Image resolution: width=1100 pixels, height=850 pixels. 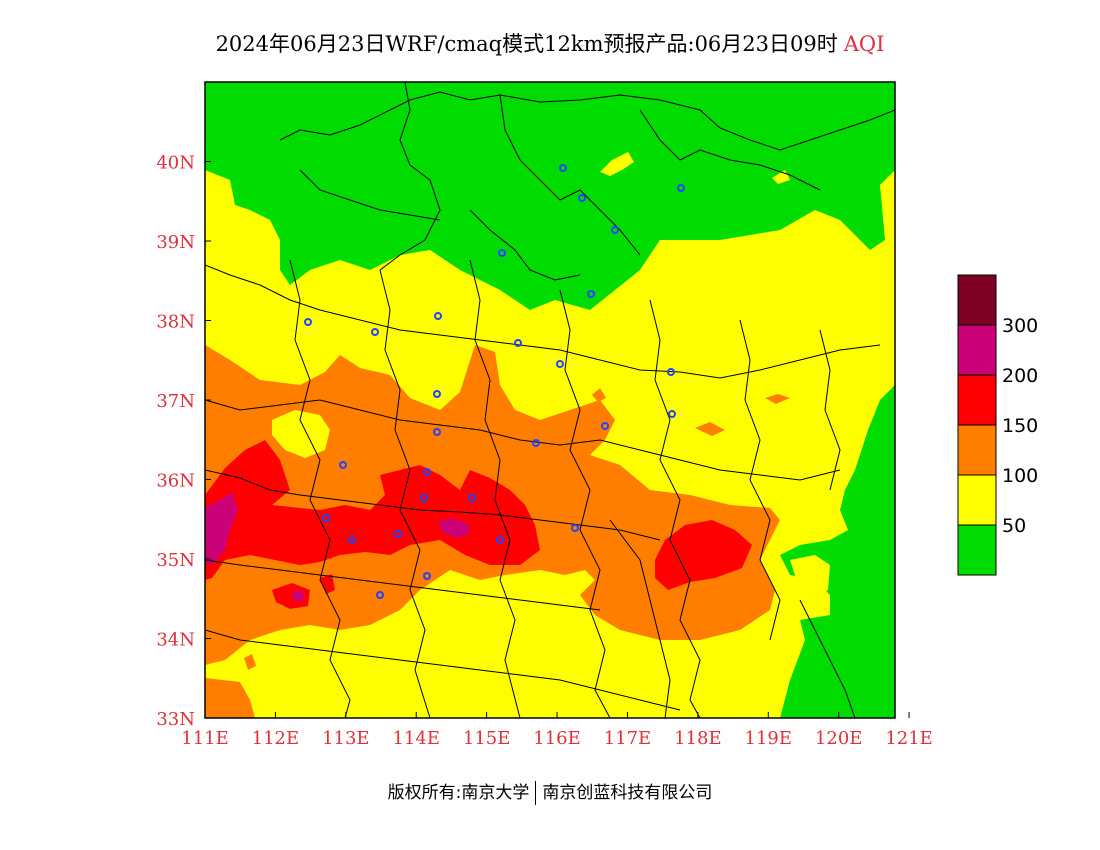 What do you see at coordinates (250, 662) in the screenshot?
I see `aqi-area-unhealthy-sensitive-spot` at bounding box center [250, 662].